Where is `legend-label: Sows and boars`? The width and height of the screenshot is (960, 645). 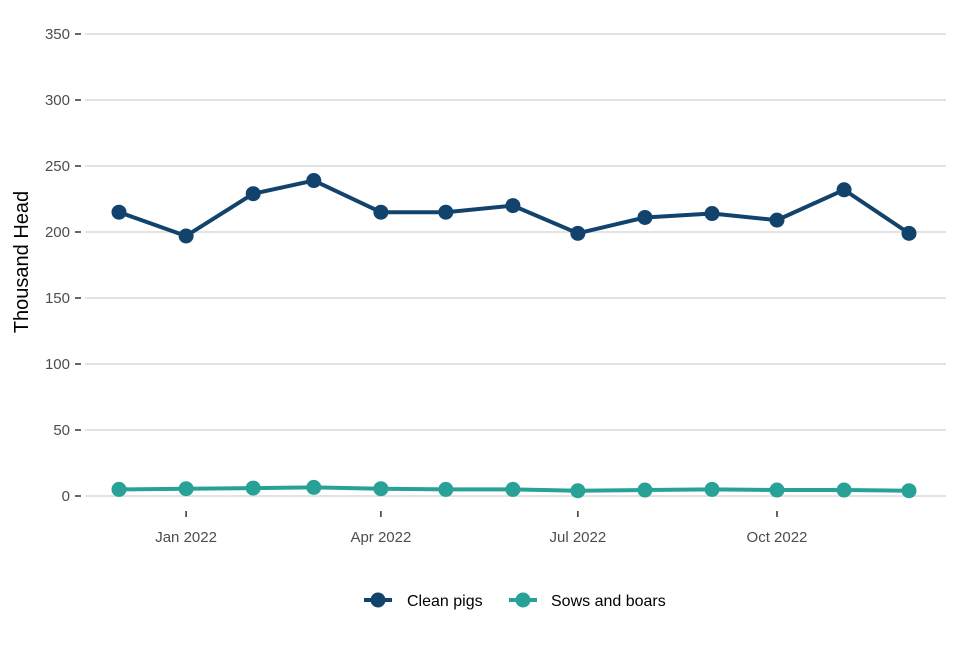 legend-label: Sows and boars is located at coordinates (608, 601).